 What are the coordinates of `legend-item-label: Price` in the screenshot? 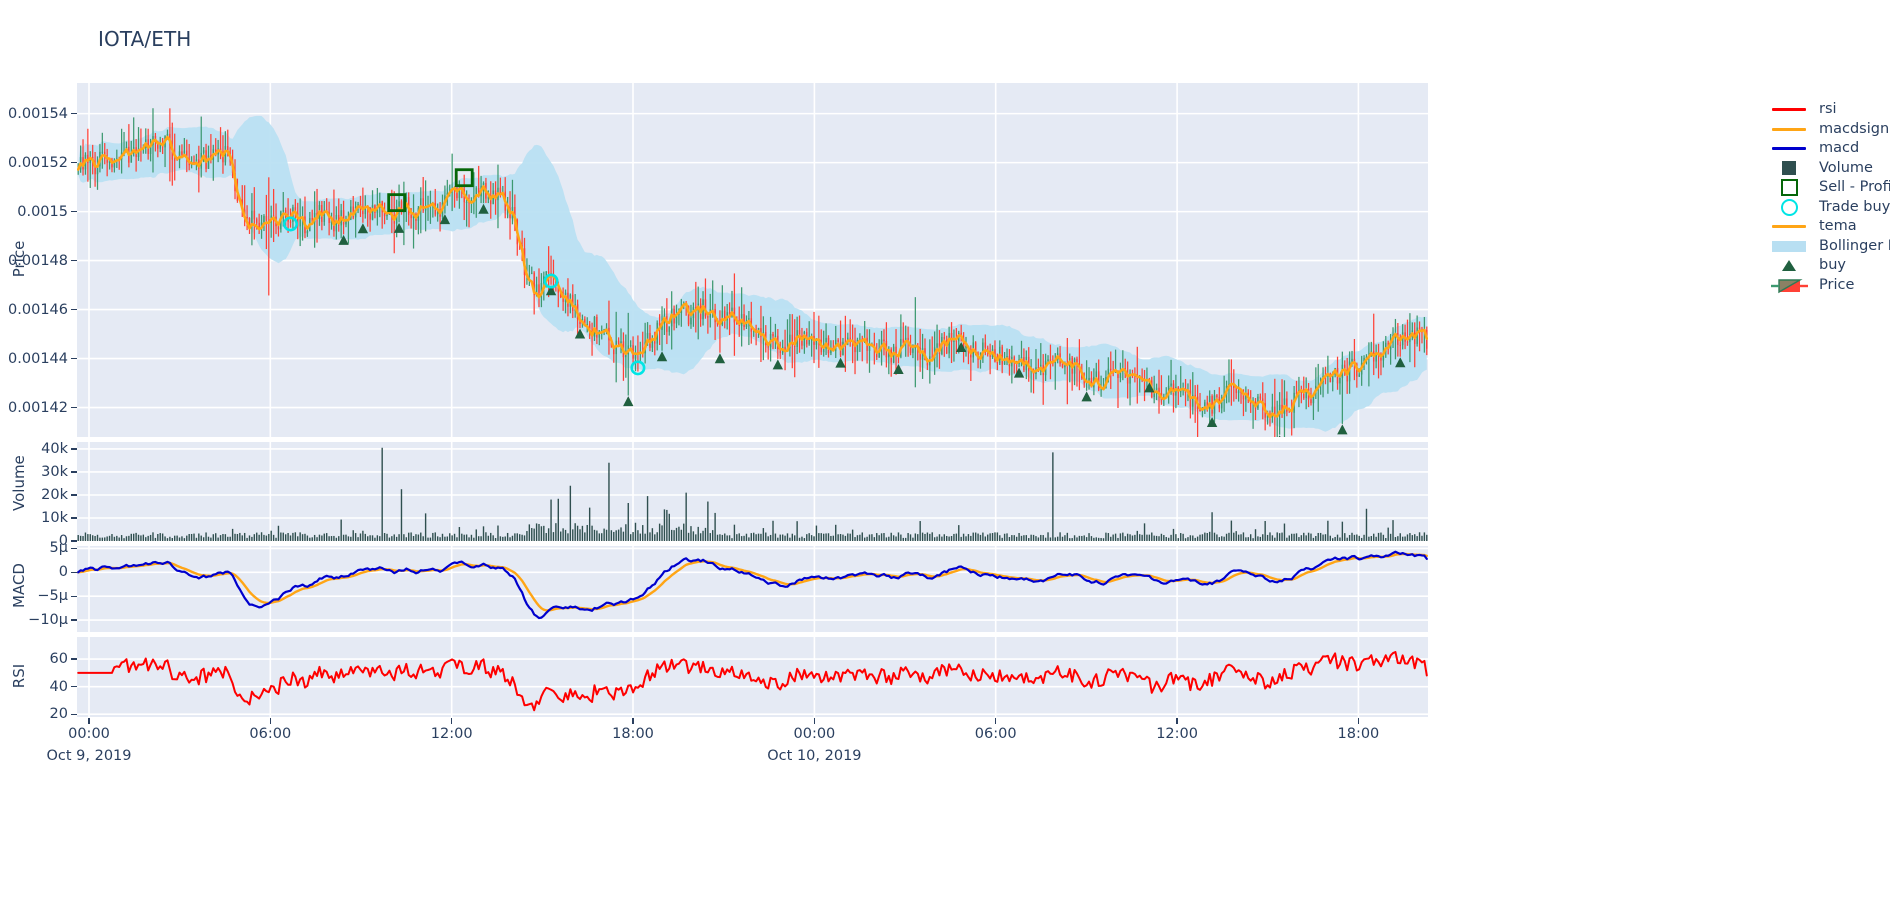 It's located at (1837, 284).